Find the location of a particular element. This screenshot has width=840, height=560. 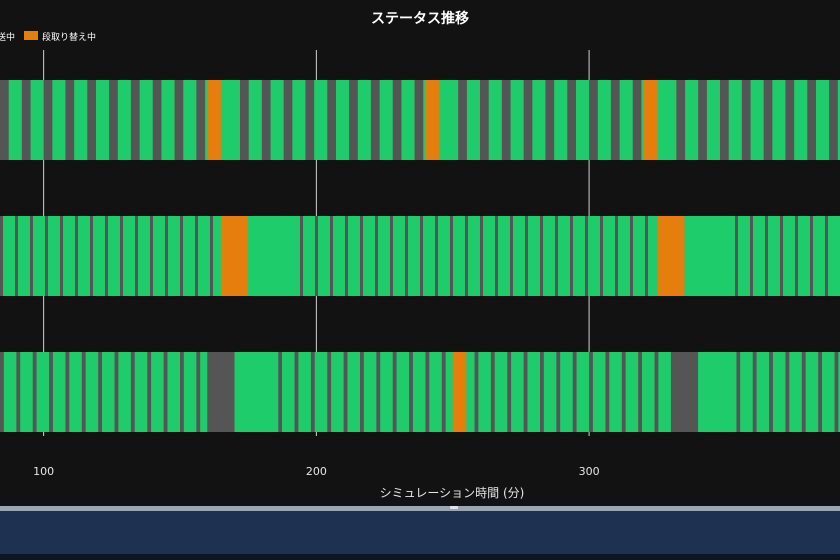

legend: 送中 段取り替え中 is located at coordinates (48, 37).